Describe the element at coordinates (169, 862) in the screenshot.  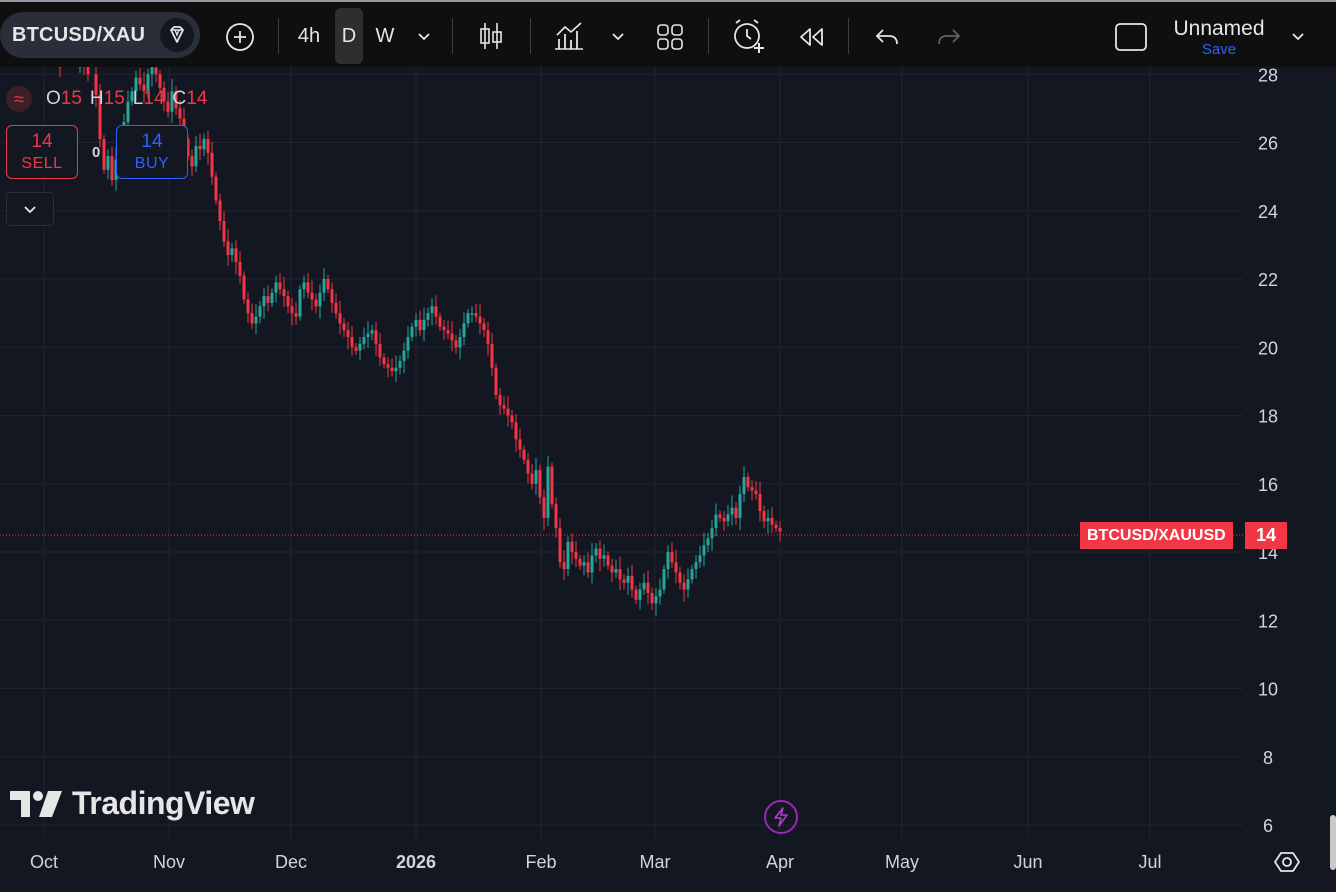
I see `x-axis-tick-label: Nov` at that location.